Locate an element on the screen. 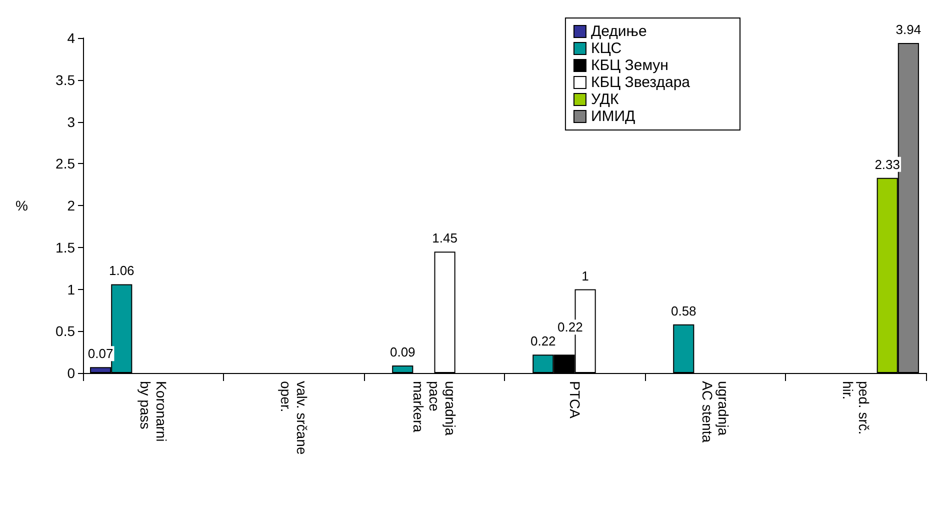  y-tick-label: 4 is located at coordinates (71, 38).